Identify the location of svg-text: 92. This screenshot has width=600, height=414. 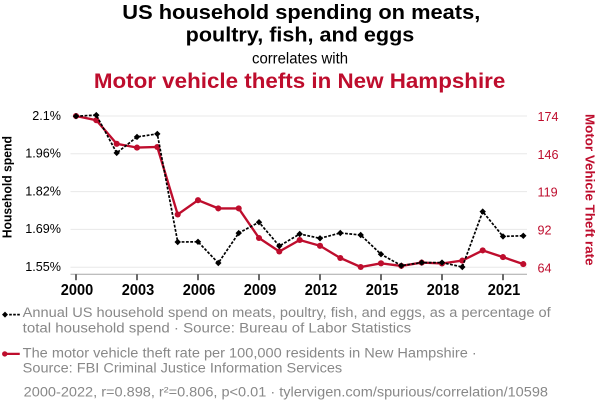
(545, 231).